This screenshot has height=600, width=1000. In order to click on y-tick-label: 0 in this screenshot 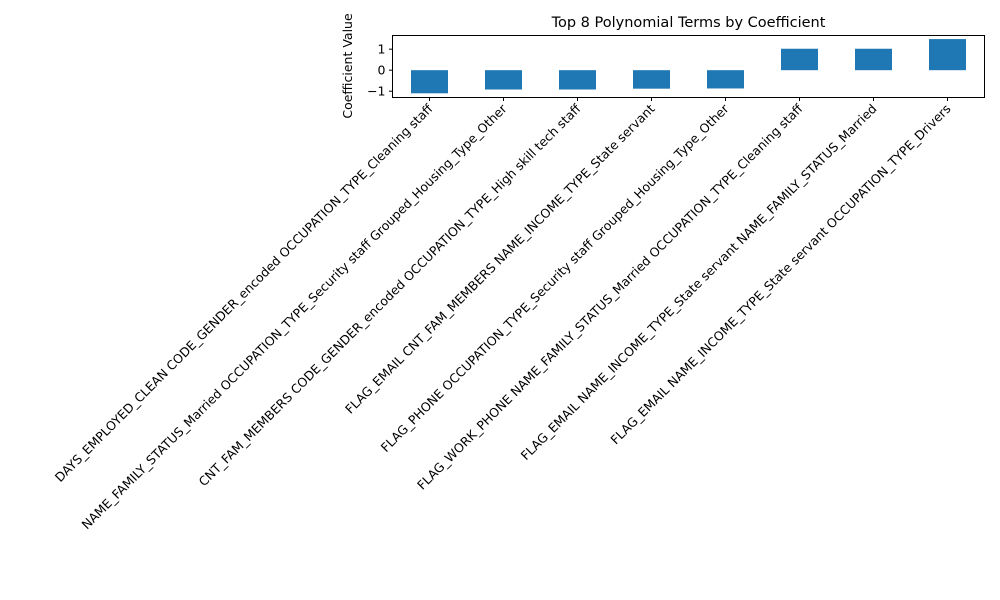, I will do `click(382, 70)`.